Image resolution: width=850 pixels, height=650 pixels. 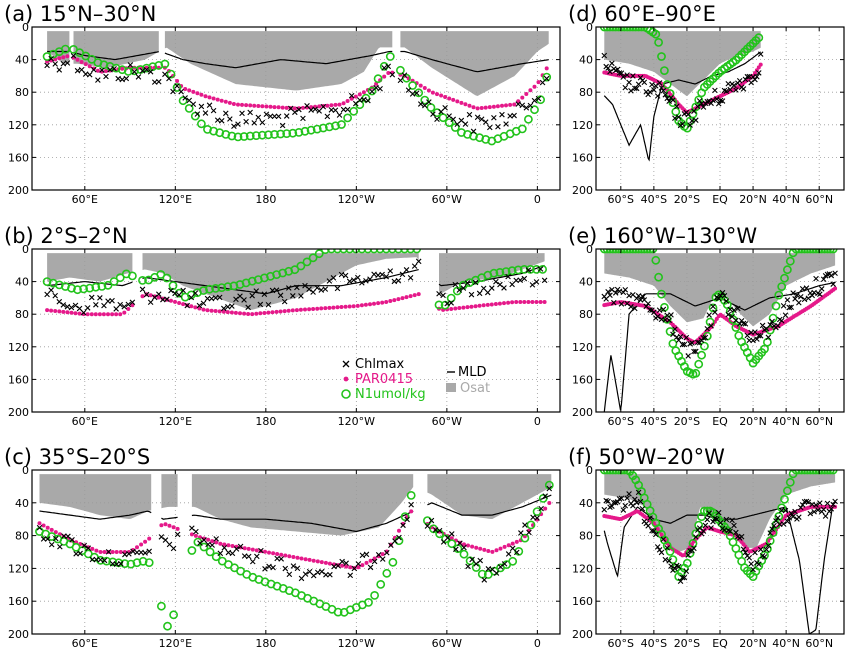 I want to click on x-tick-label: 40°S, so click(x=654, y=421).